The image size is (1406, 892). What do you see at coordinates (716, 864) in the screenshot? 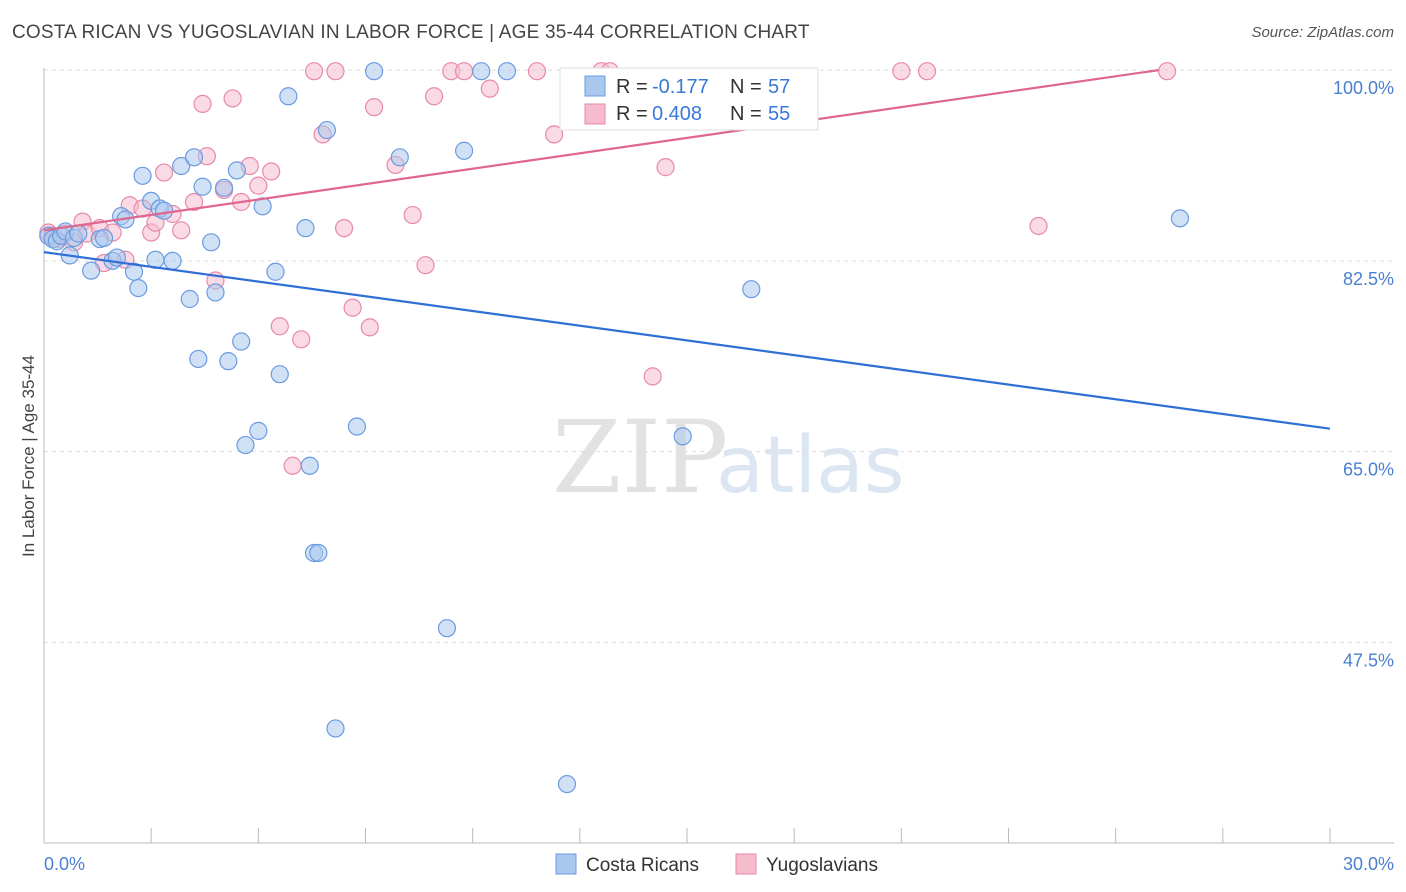
I see `series-legend: Costa Ricans Yugoslavians` at bounding box center [716, 864].